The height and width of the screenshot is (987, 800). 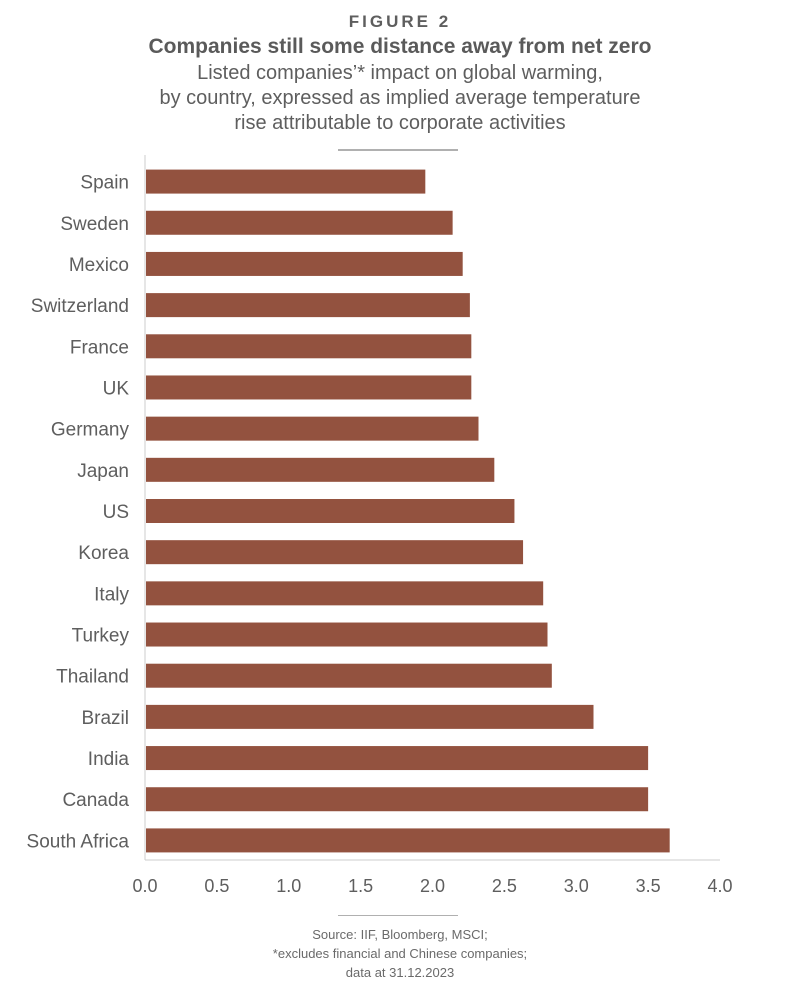 I want to click on bar-germany, so click(x=312, y=428).